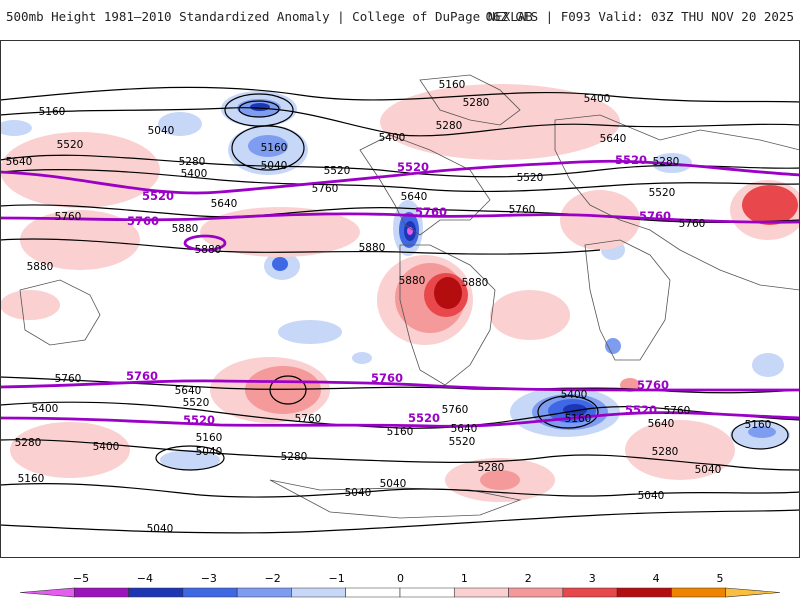 The image size is (800, 604). What do you see at coordinates (145, 578) in the screenshot?
I see `legend-tick-label: −4` at bounding box center [145, 578].